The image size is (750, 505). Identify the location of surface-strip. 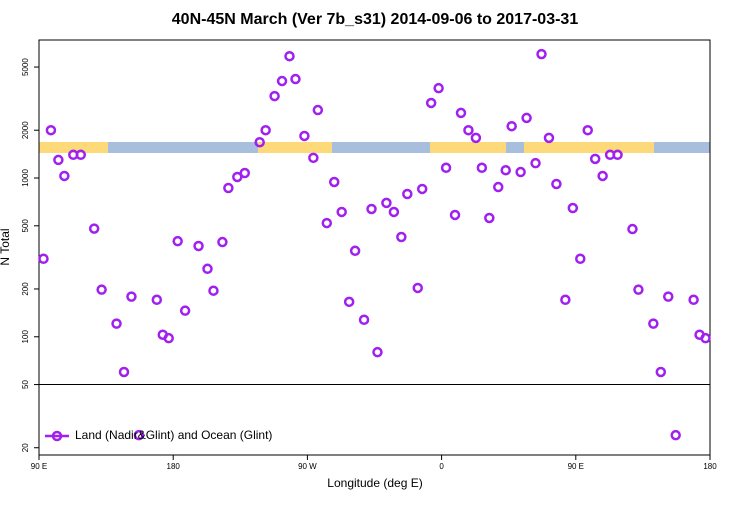
(374, 147).